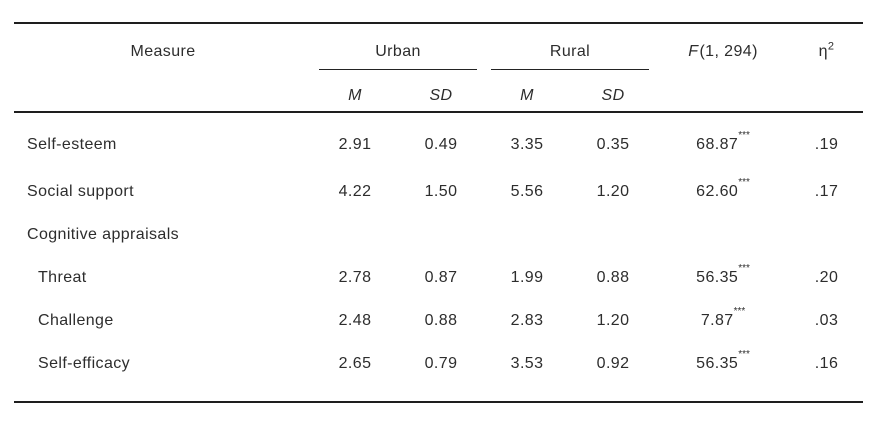 This screenshot has height=437, width=884. What do you see at coordinates (613, 95) in the screenshot?
I see `col-header-rural-sd: SD` at bounding box center [613, 95].